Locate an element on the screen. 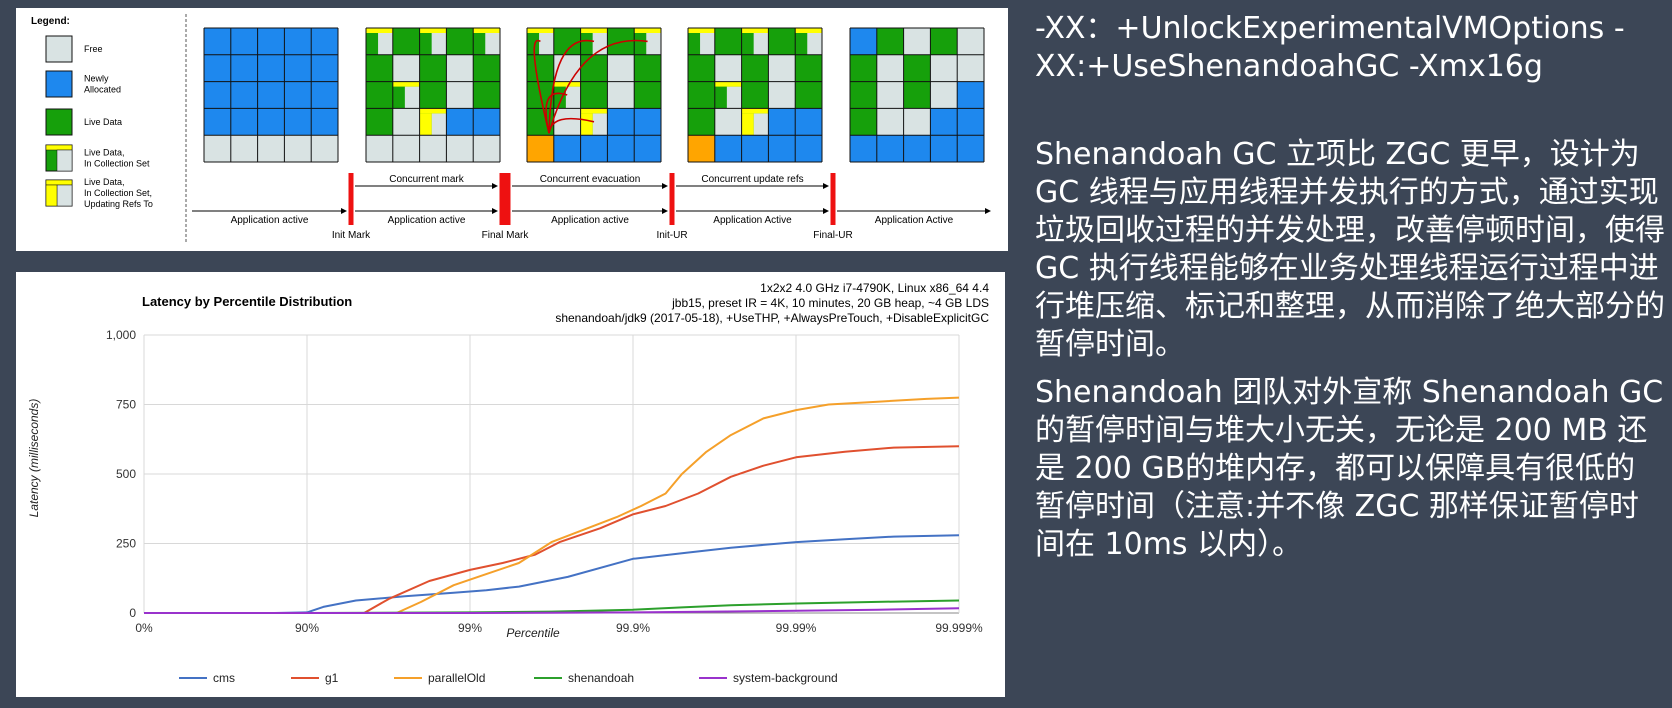 The image size is (1672, 708). legend-item-free: Free is located at coordinates (74, 49).